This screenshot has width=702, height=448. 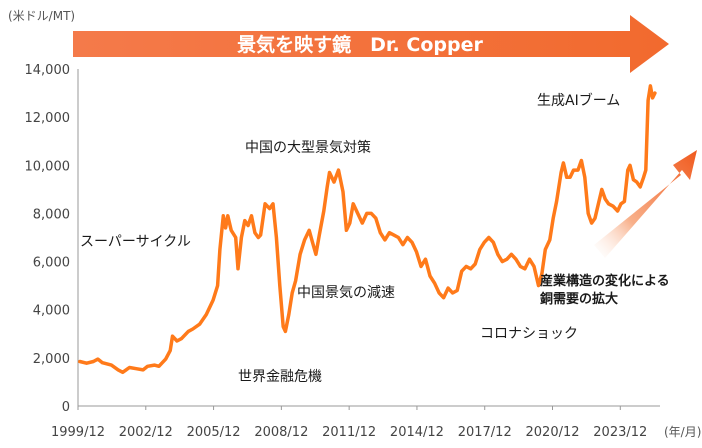 What do you see at coordinates (146, 432) in the screenshot?
I see `x-tick-label: 2002/12` at bounding box center [146, 432].